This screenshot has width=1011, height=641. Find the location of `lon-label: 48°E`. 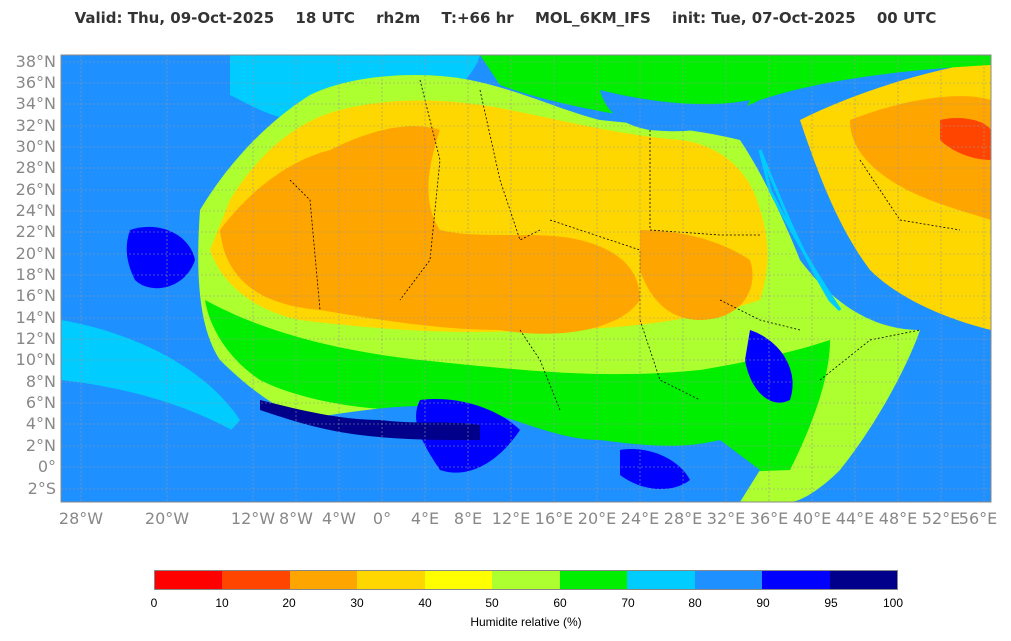

lon-label: 48°E is located at coordinates (898, 518).